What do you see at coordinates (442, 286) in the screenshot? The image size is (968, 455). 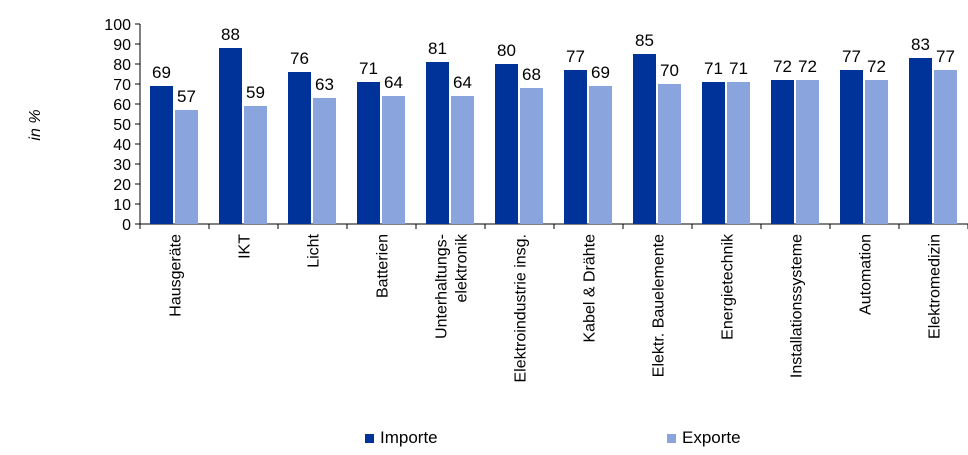 I see `x-tick-label-line: Unterhaltungs-` at bounding box center [442, 286].